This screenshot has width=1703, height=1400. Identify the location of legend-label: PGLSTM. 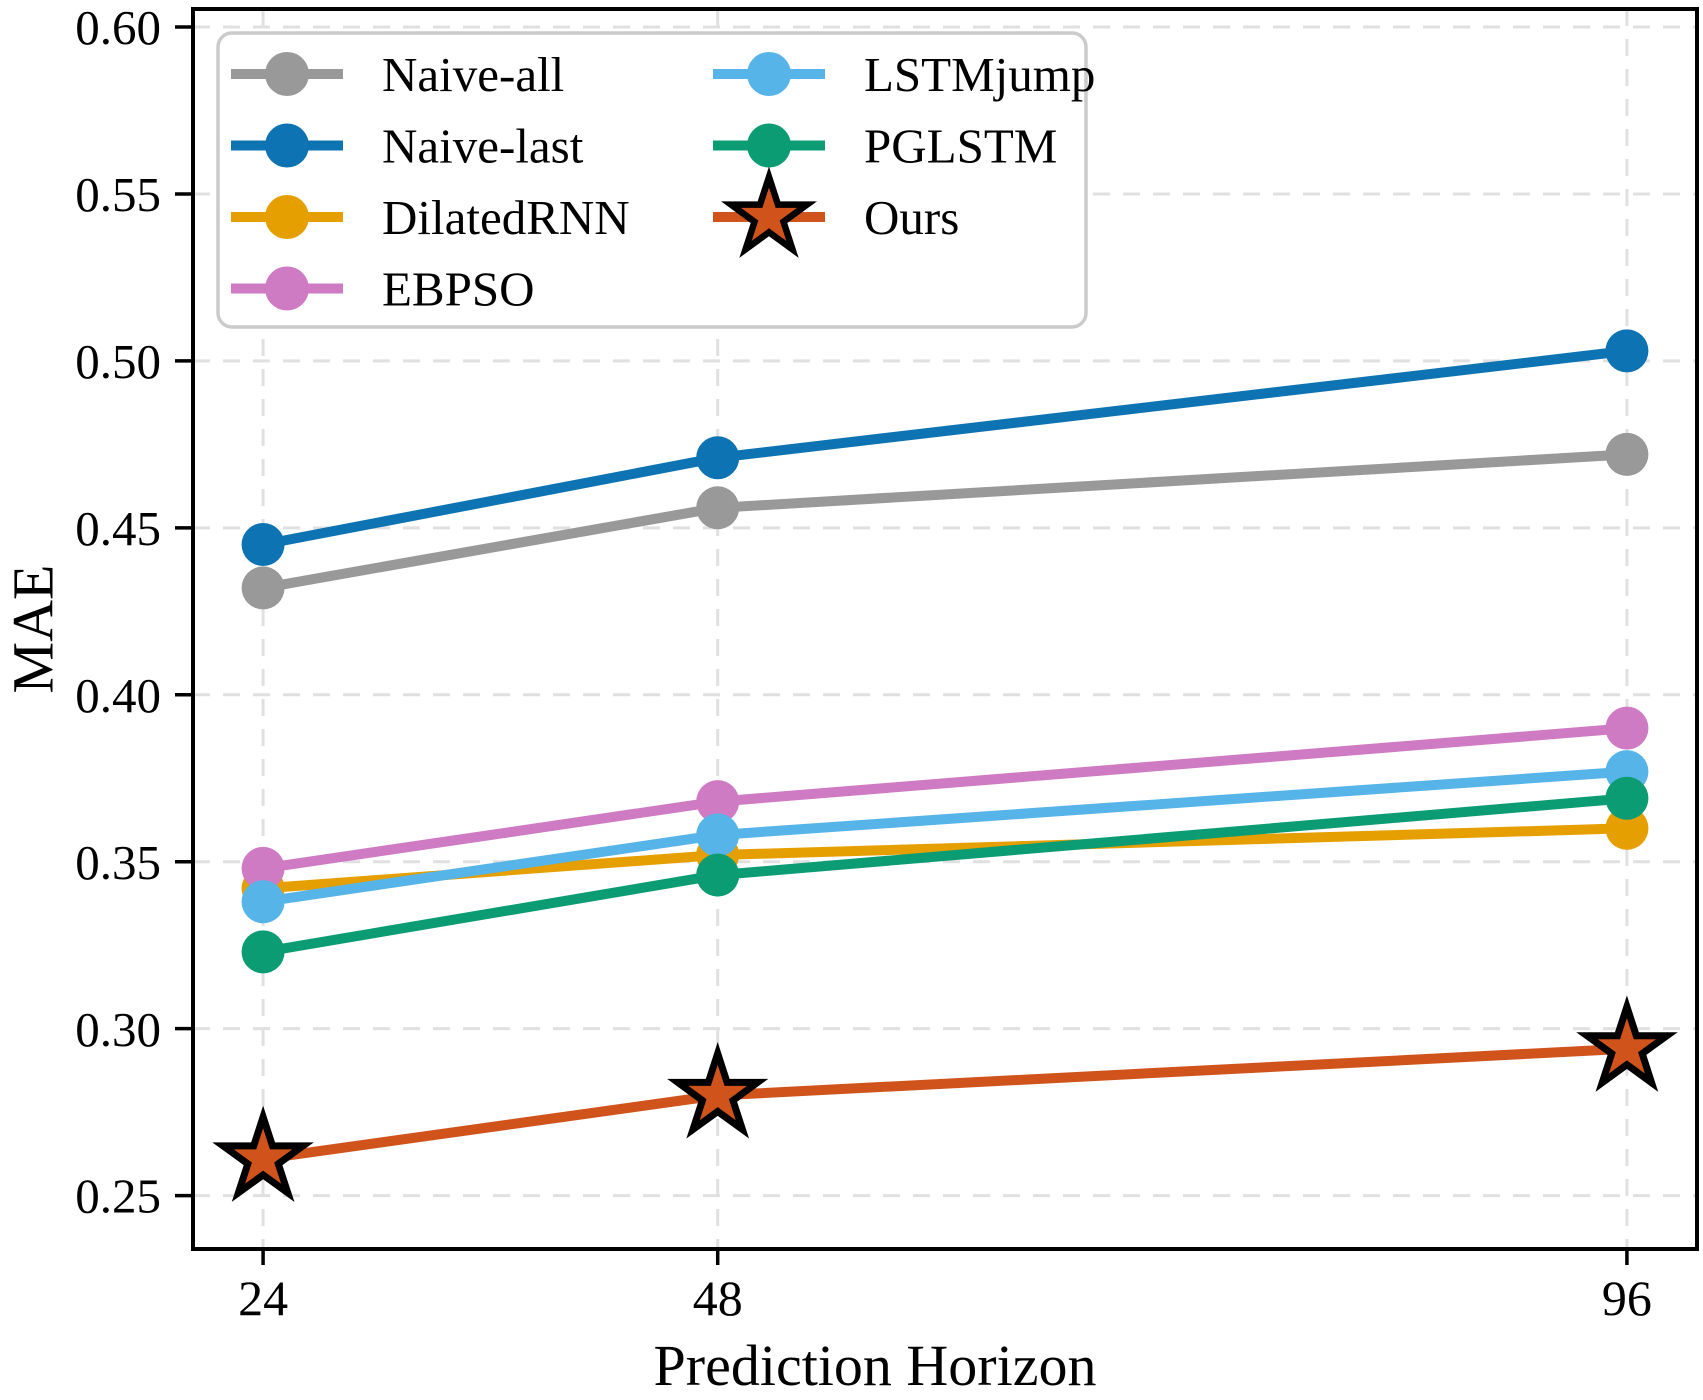
(960, 146).